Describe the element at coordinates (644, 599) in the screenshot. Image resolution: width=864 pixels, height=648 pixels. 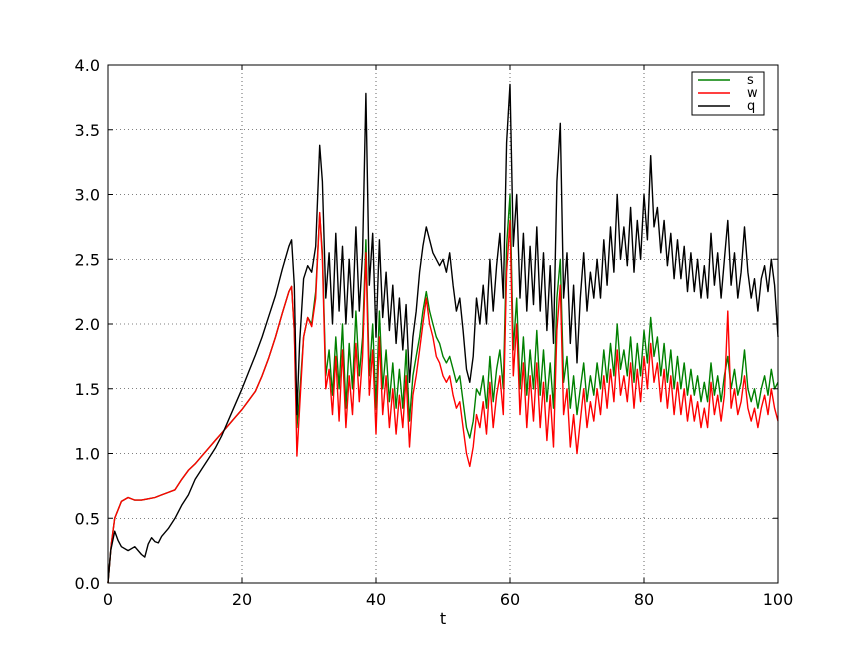
I see `x-tick-label: 80` at that location.